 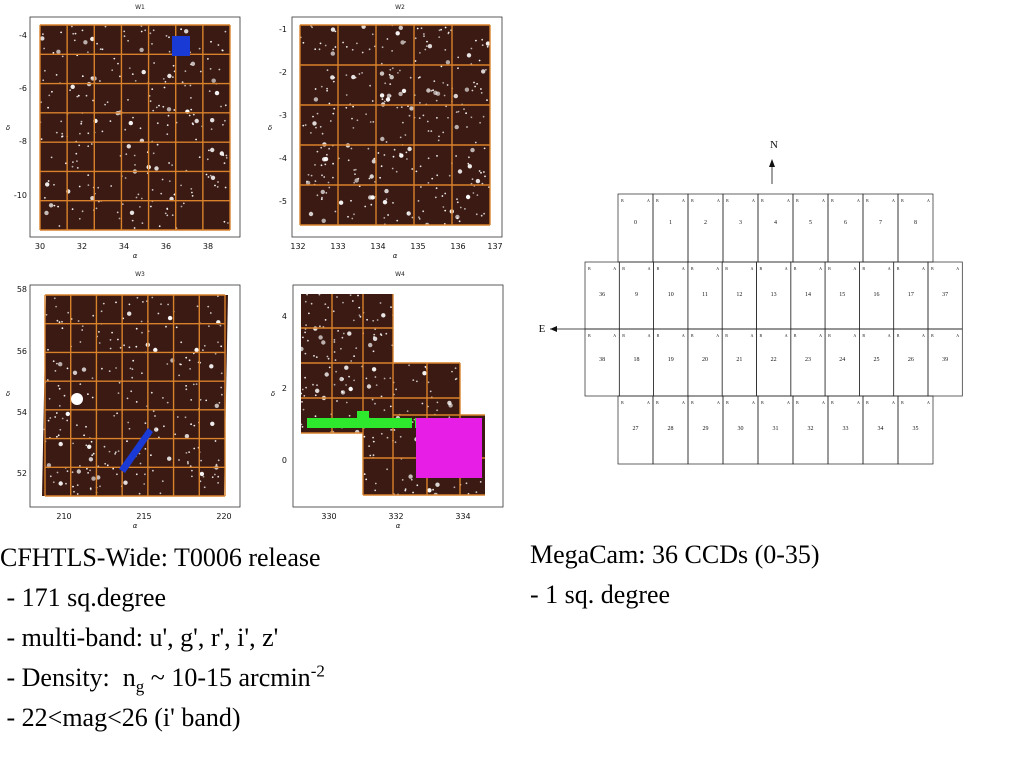 What do you see at coordinates (636, 295) in the screenshot?
I see `ccd-label: 9` at bounding box center [636, 295].